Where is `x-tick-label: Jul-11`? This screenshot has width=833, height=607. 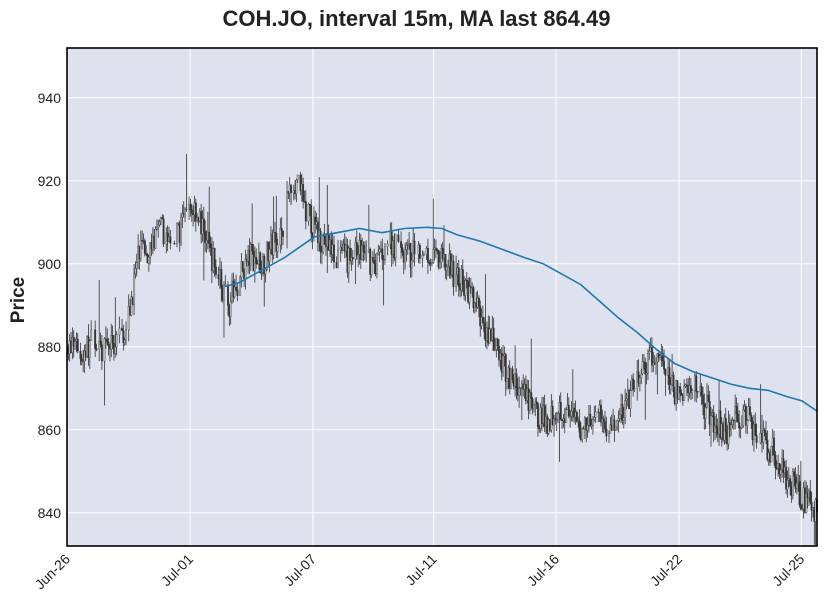
x-tick-label: Jul-11 is located at coordinates (421, 570).